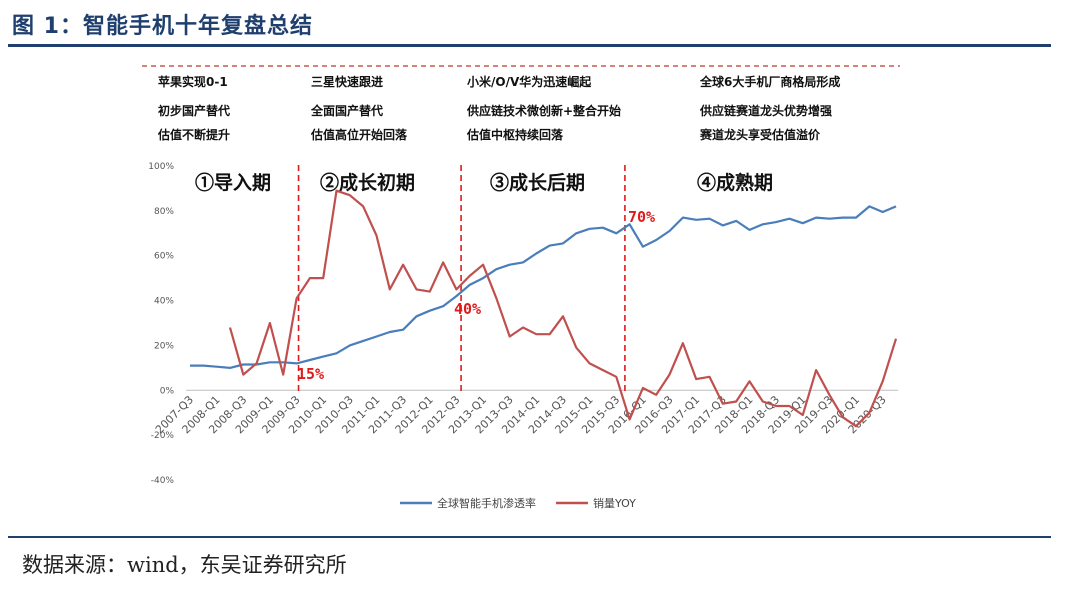  I want to click on y-axis-ticks: 100% 80% 60% 40% 20% 0% -20% -40%, so click(161, 324).